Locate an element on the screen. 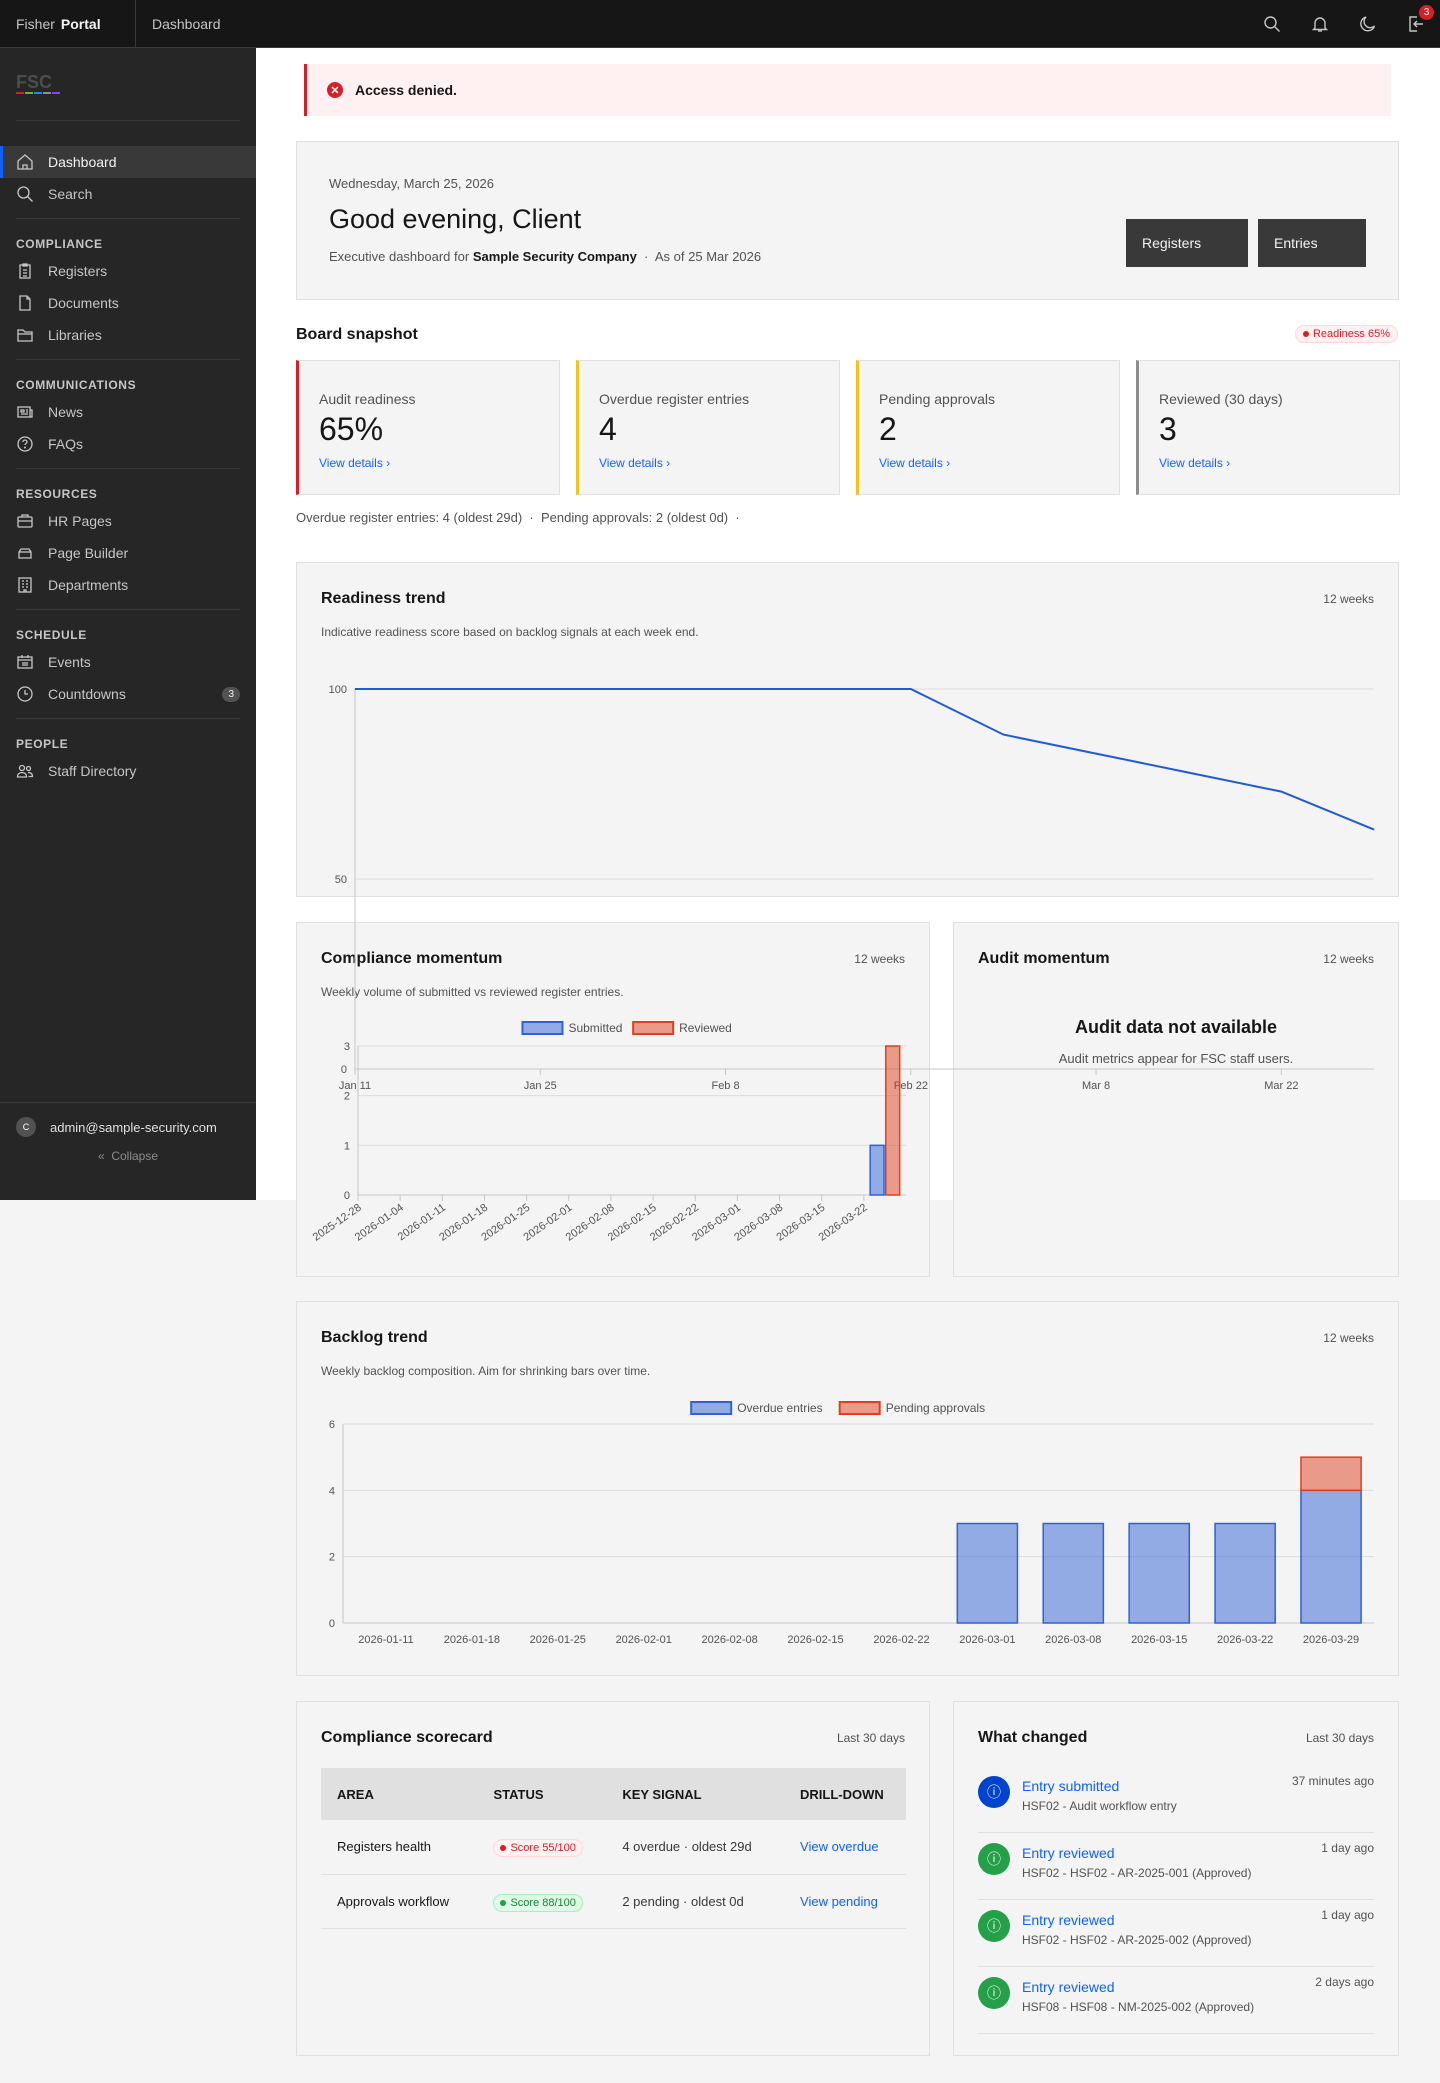 The image size is (1440, 2083). status-label: Score 88/100 is located at coordinates (543, 1902).